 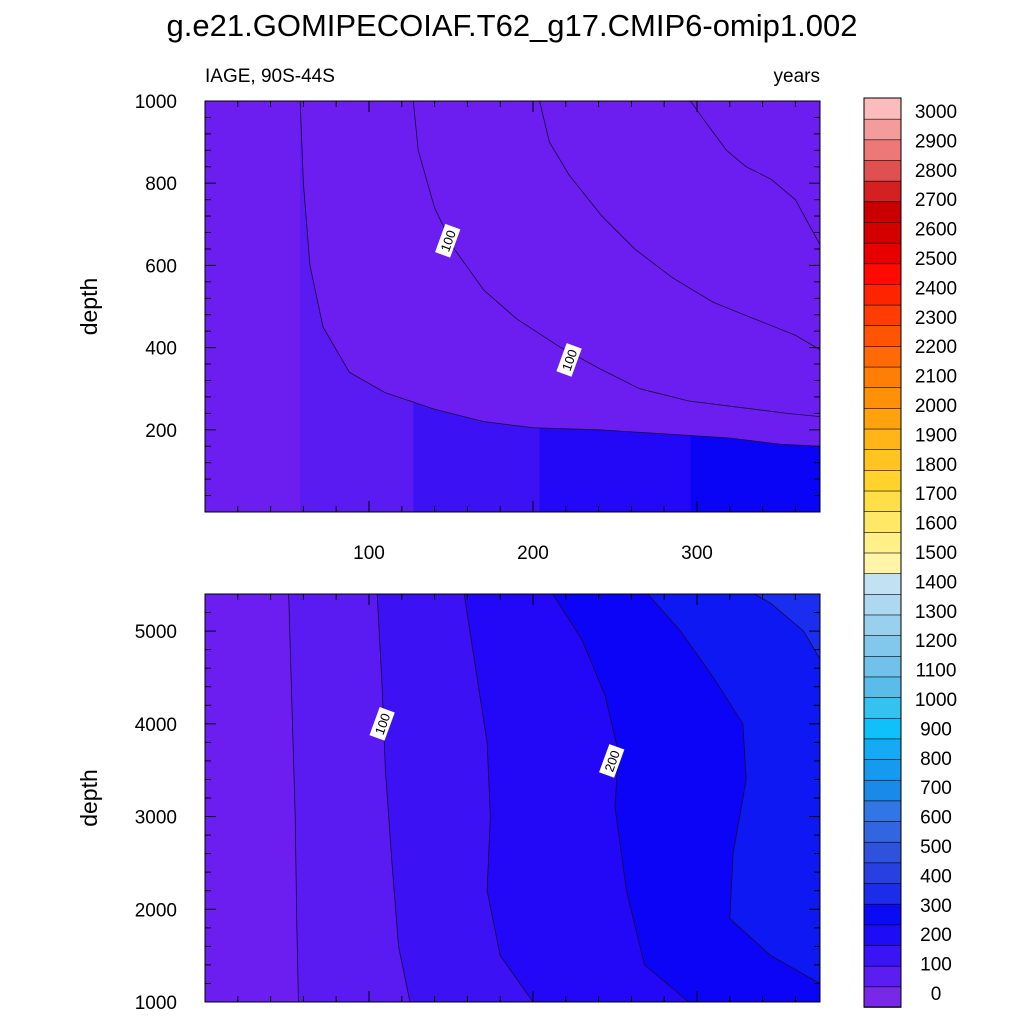 What do you see at coordinates (936, 641) in the screenshot?
I see `colorbar-label: 1200` at bounding box center [936, 641].